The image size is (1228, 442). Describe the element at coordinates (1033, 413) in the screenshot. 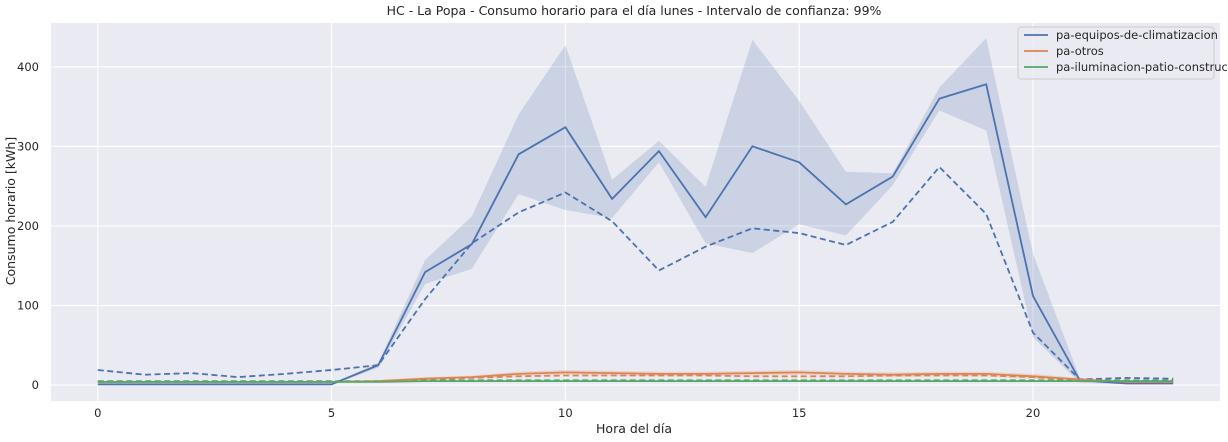

I see `x-tick-label: 20` at that location.